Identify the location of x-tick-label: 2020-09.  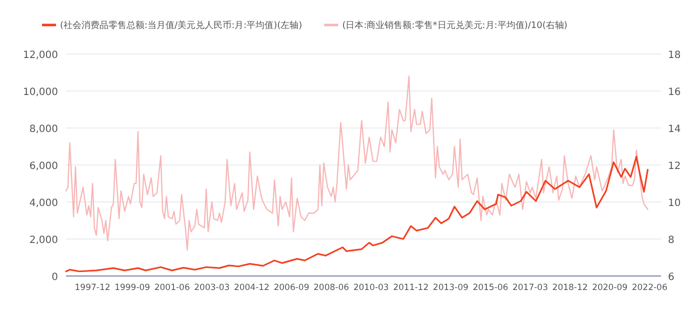
(610, 288).